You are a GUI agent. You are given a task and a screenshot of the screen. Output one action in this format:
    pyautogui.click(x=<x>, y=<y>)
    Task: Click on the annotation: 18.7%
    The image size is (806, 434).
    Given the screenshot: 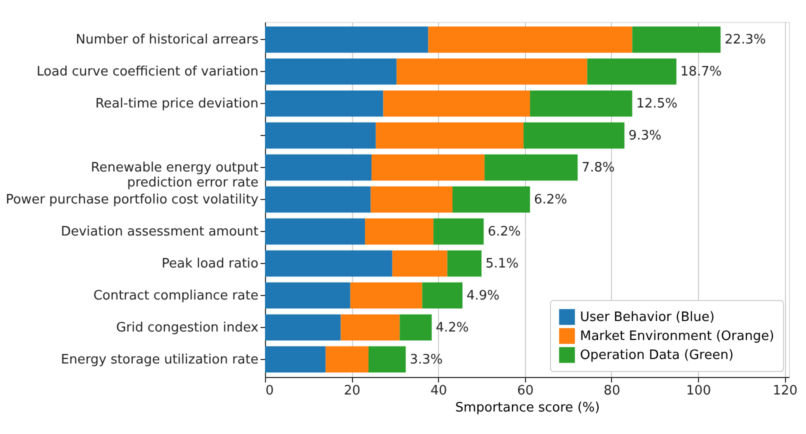 What is the action you would take?
    pyautogui.click(x=701, y=72)
    